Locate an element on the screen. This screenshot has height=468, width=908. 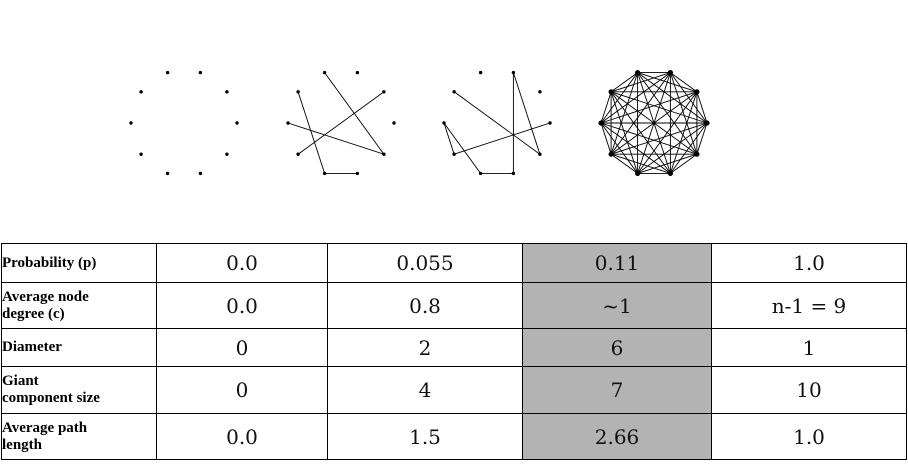
table-row: Average node degree (c) 0.0 0.8 ~1 n-1 = 9 is located at coordinates (454, 305).